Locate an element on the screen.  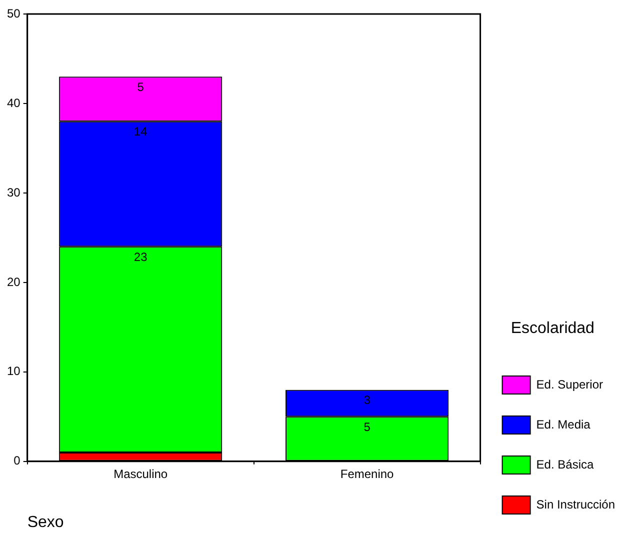
data-label: 23 is located at coordinates (141, 257).